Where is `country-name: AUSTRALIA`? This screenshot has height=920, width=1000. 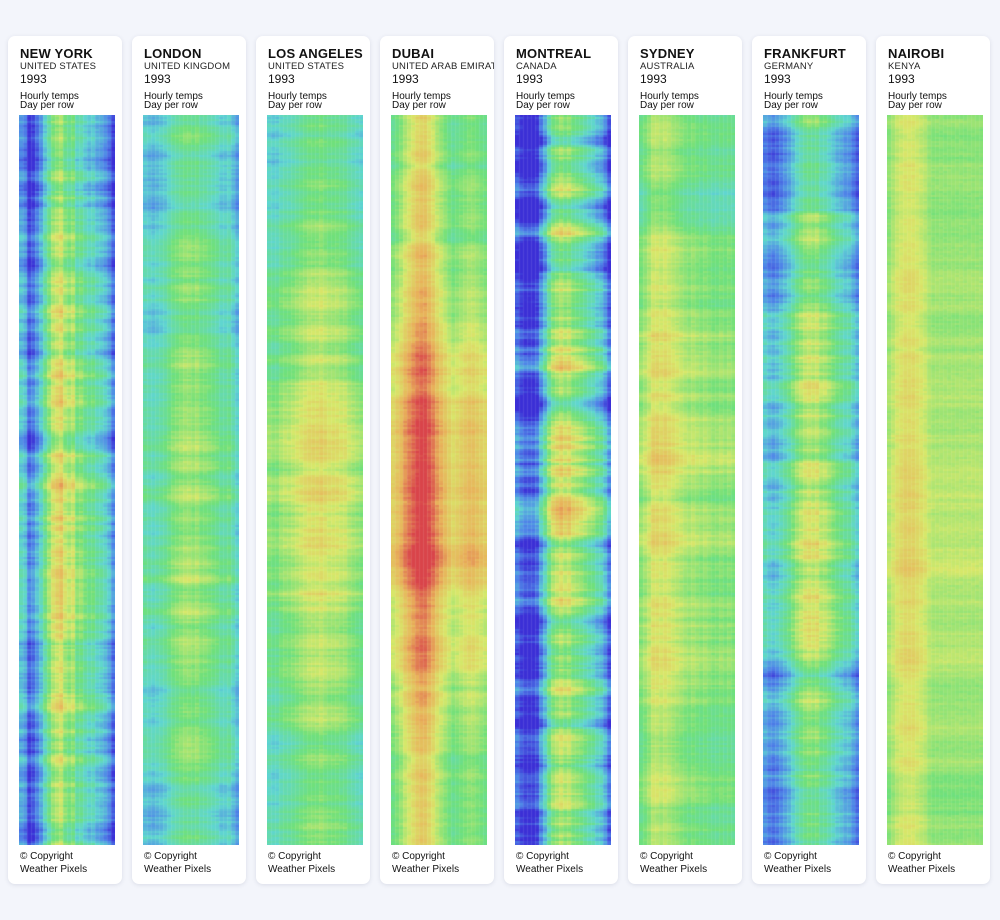
country-name: AUSTRALIA is located at coordinates (667, 66).